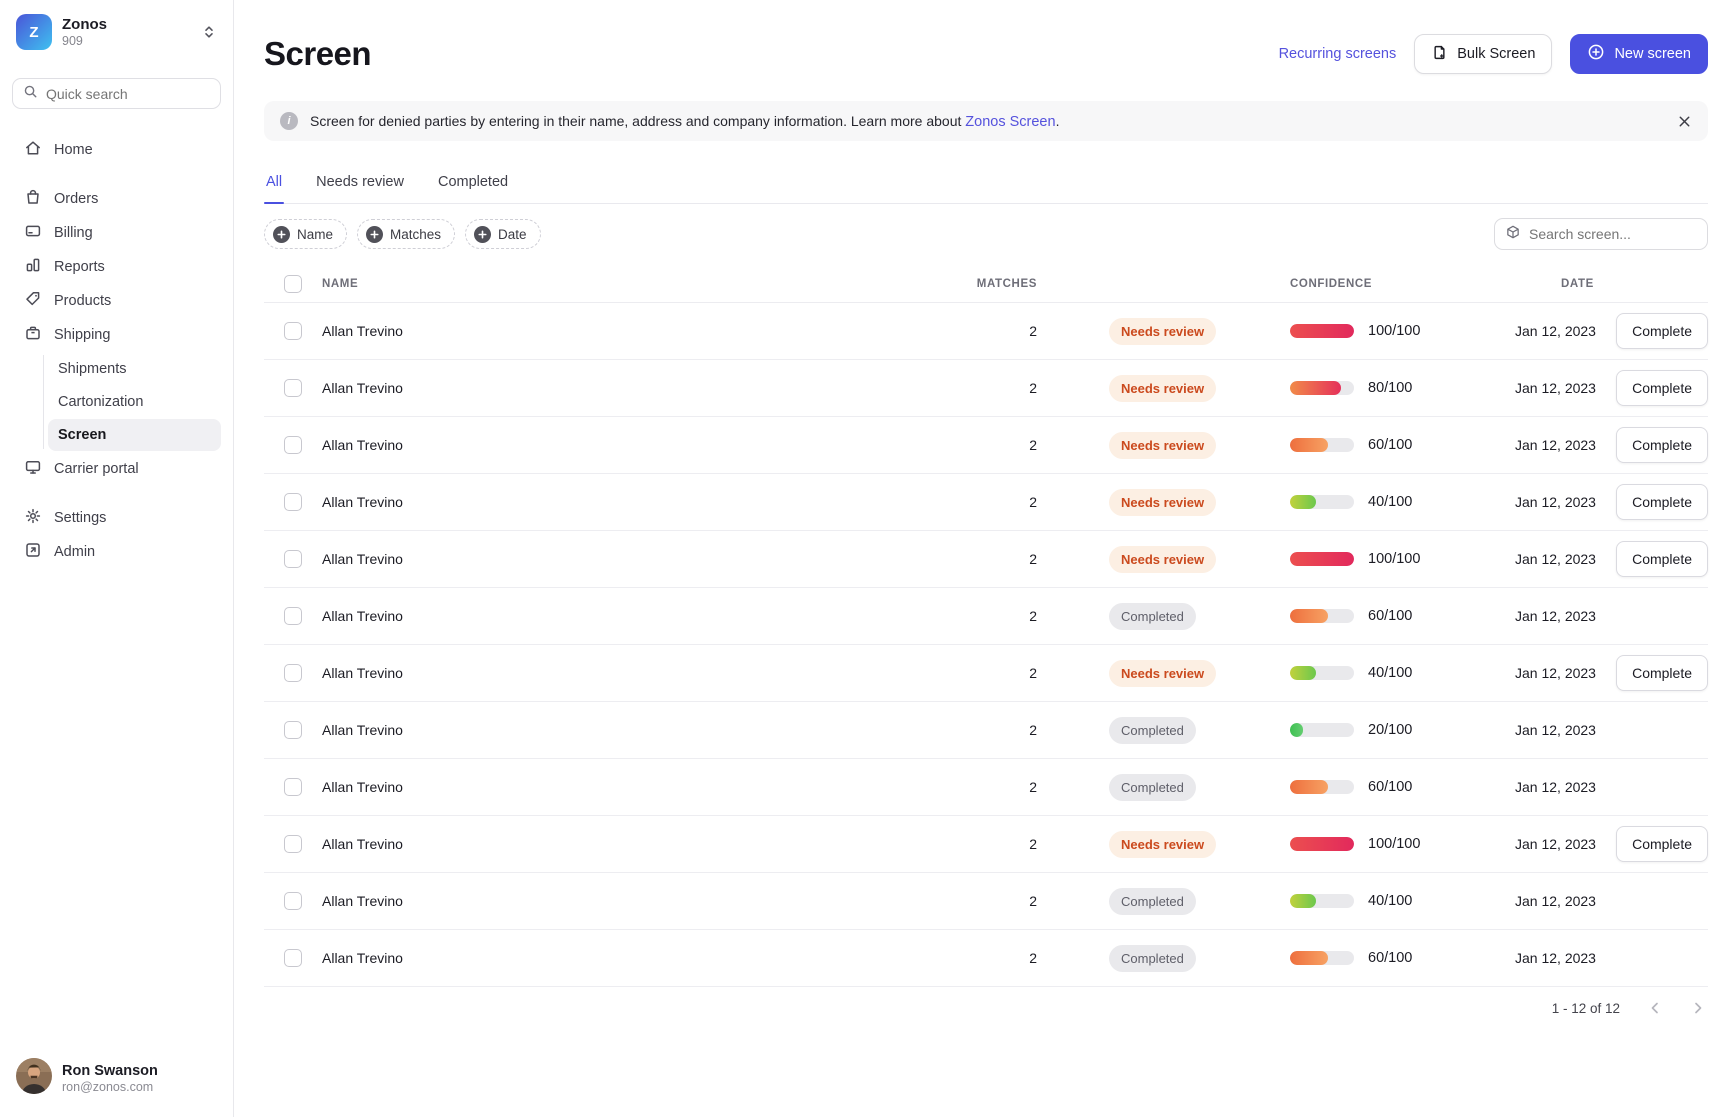 This screenshot has height=1117, width=1728. Describe the element at coordinates (116, 301) in the screenshot. I see `sidebar-item-products: Products` at that location.